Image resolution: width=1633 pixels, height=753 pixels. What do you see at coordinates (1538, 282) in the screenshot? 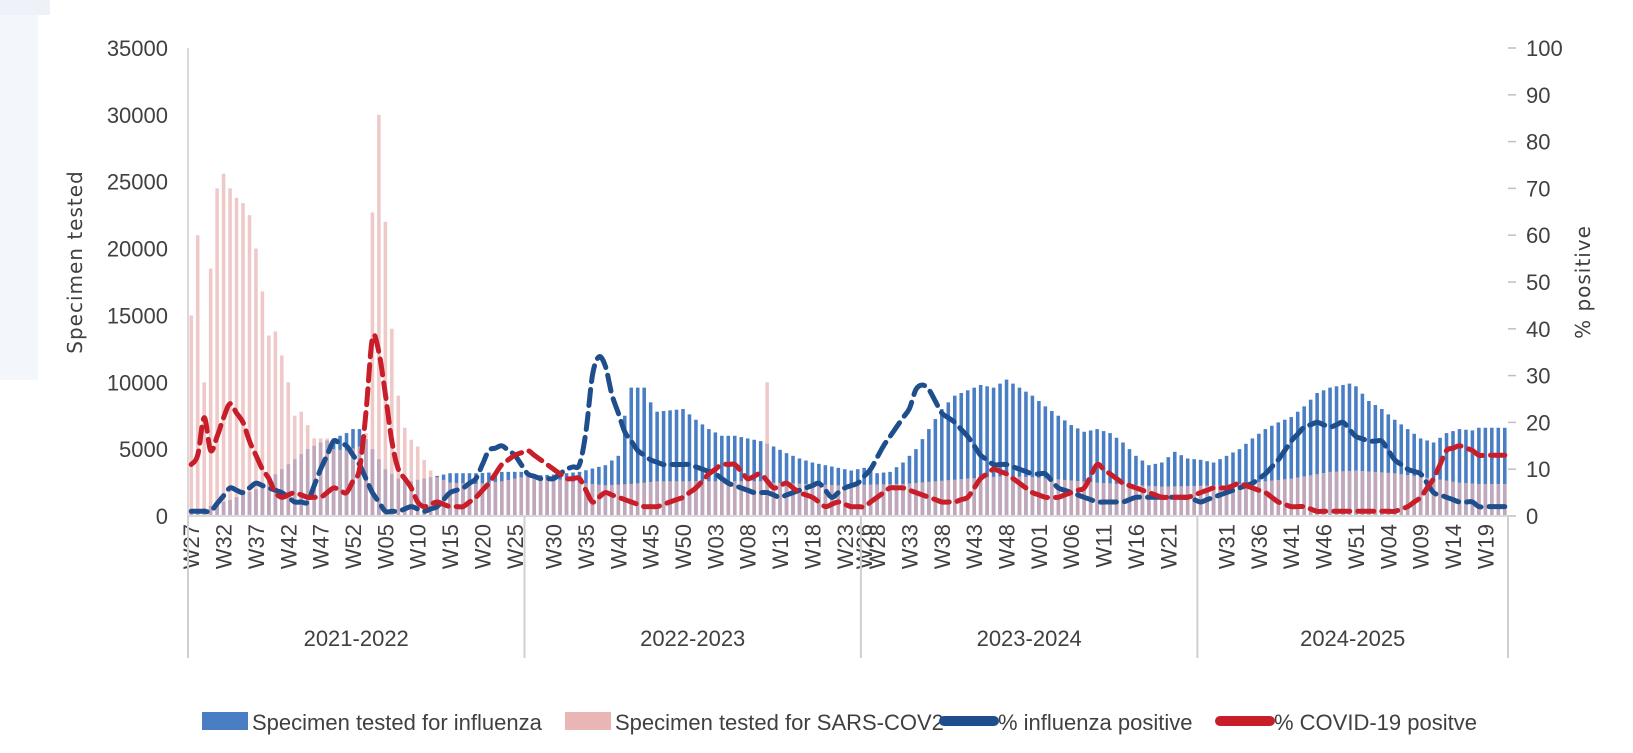
I see `y-right-tick-label: 50` at bounding box center [1538, 282].